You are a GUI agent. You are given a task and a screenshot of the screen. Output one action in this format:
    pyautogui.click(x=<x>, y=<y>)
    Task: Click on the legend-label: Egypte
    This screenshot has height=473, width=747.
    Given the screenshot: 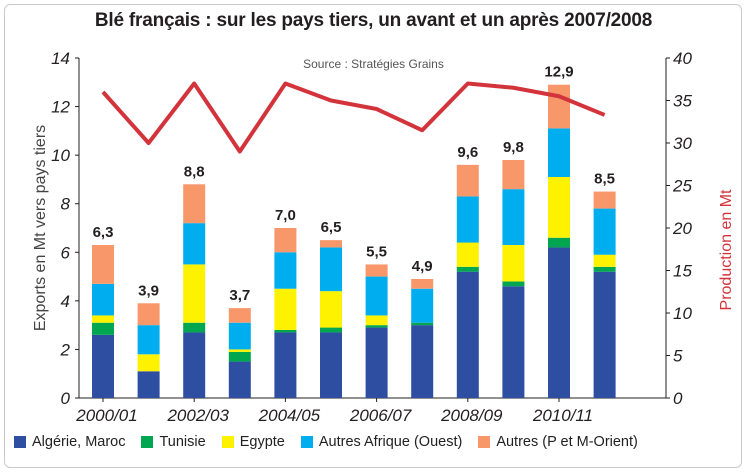 What is the action you would take?
    pyautogui.click(x=262, y=442)
    